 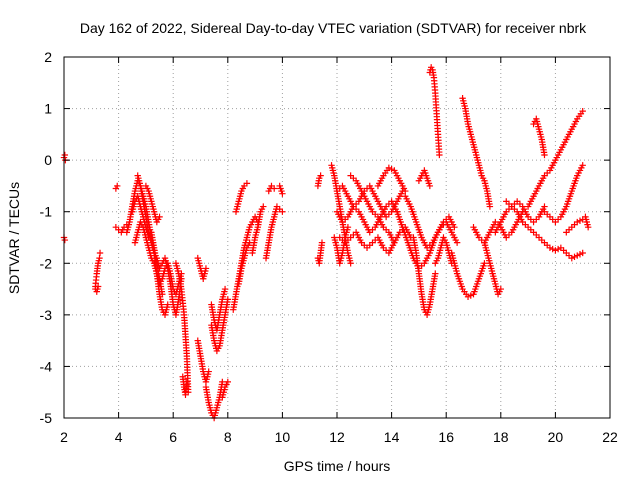 I want to click on series-s25, so click(x=271, y=188).